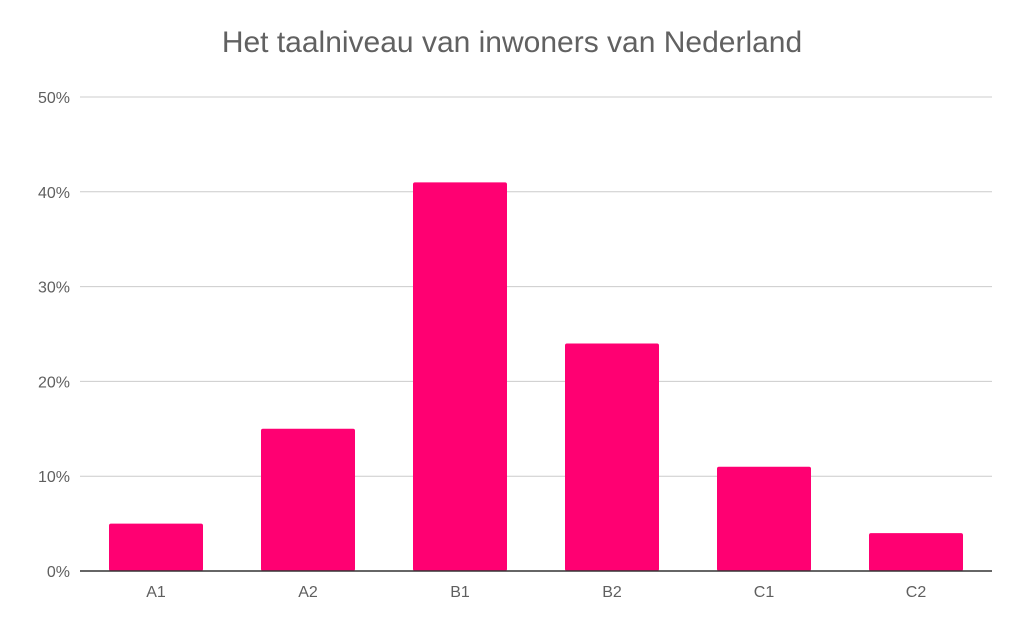  I want to click on y-tick-label: 30%, so click(54, 288).